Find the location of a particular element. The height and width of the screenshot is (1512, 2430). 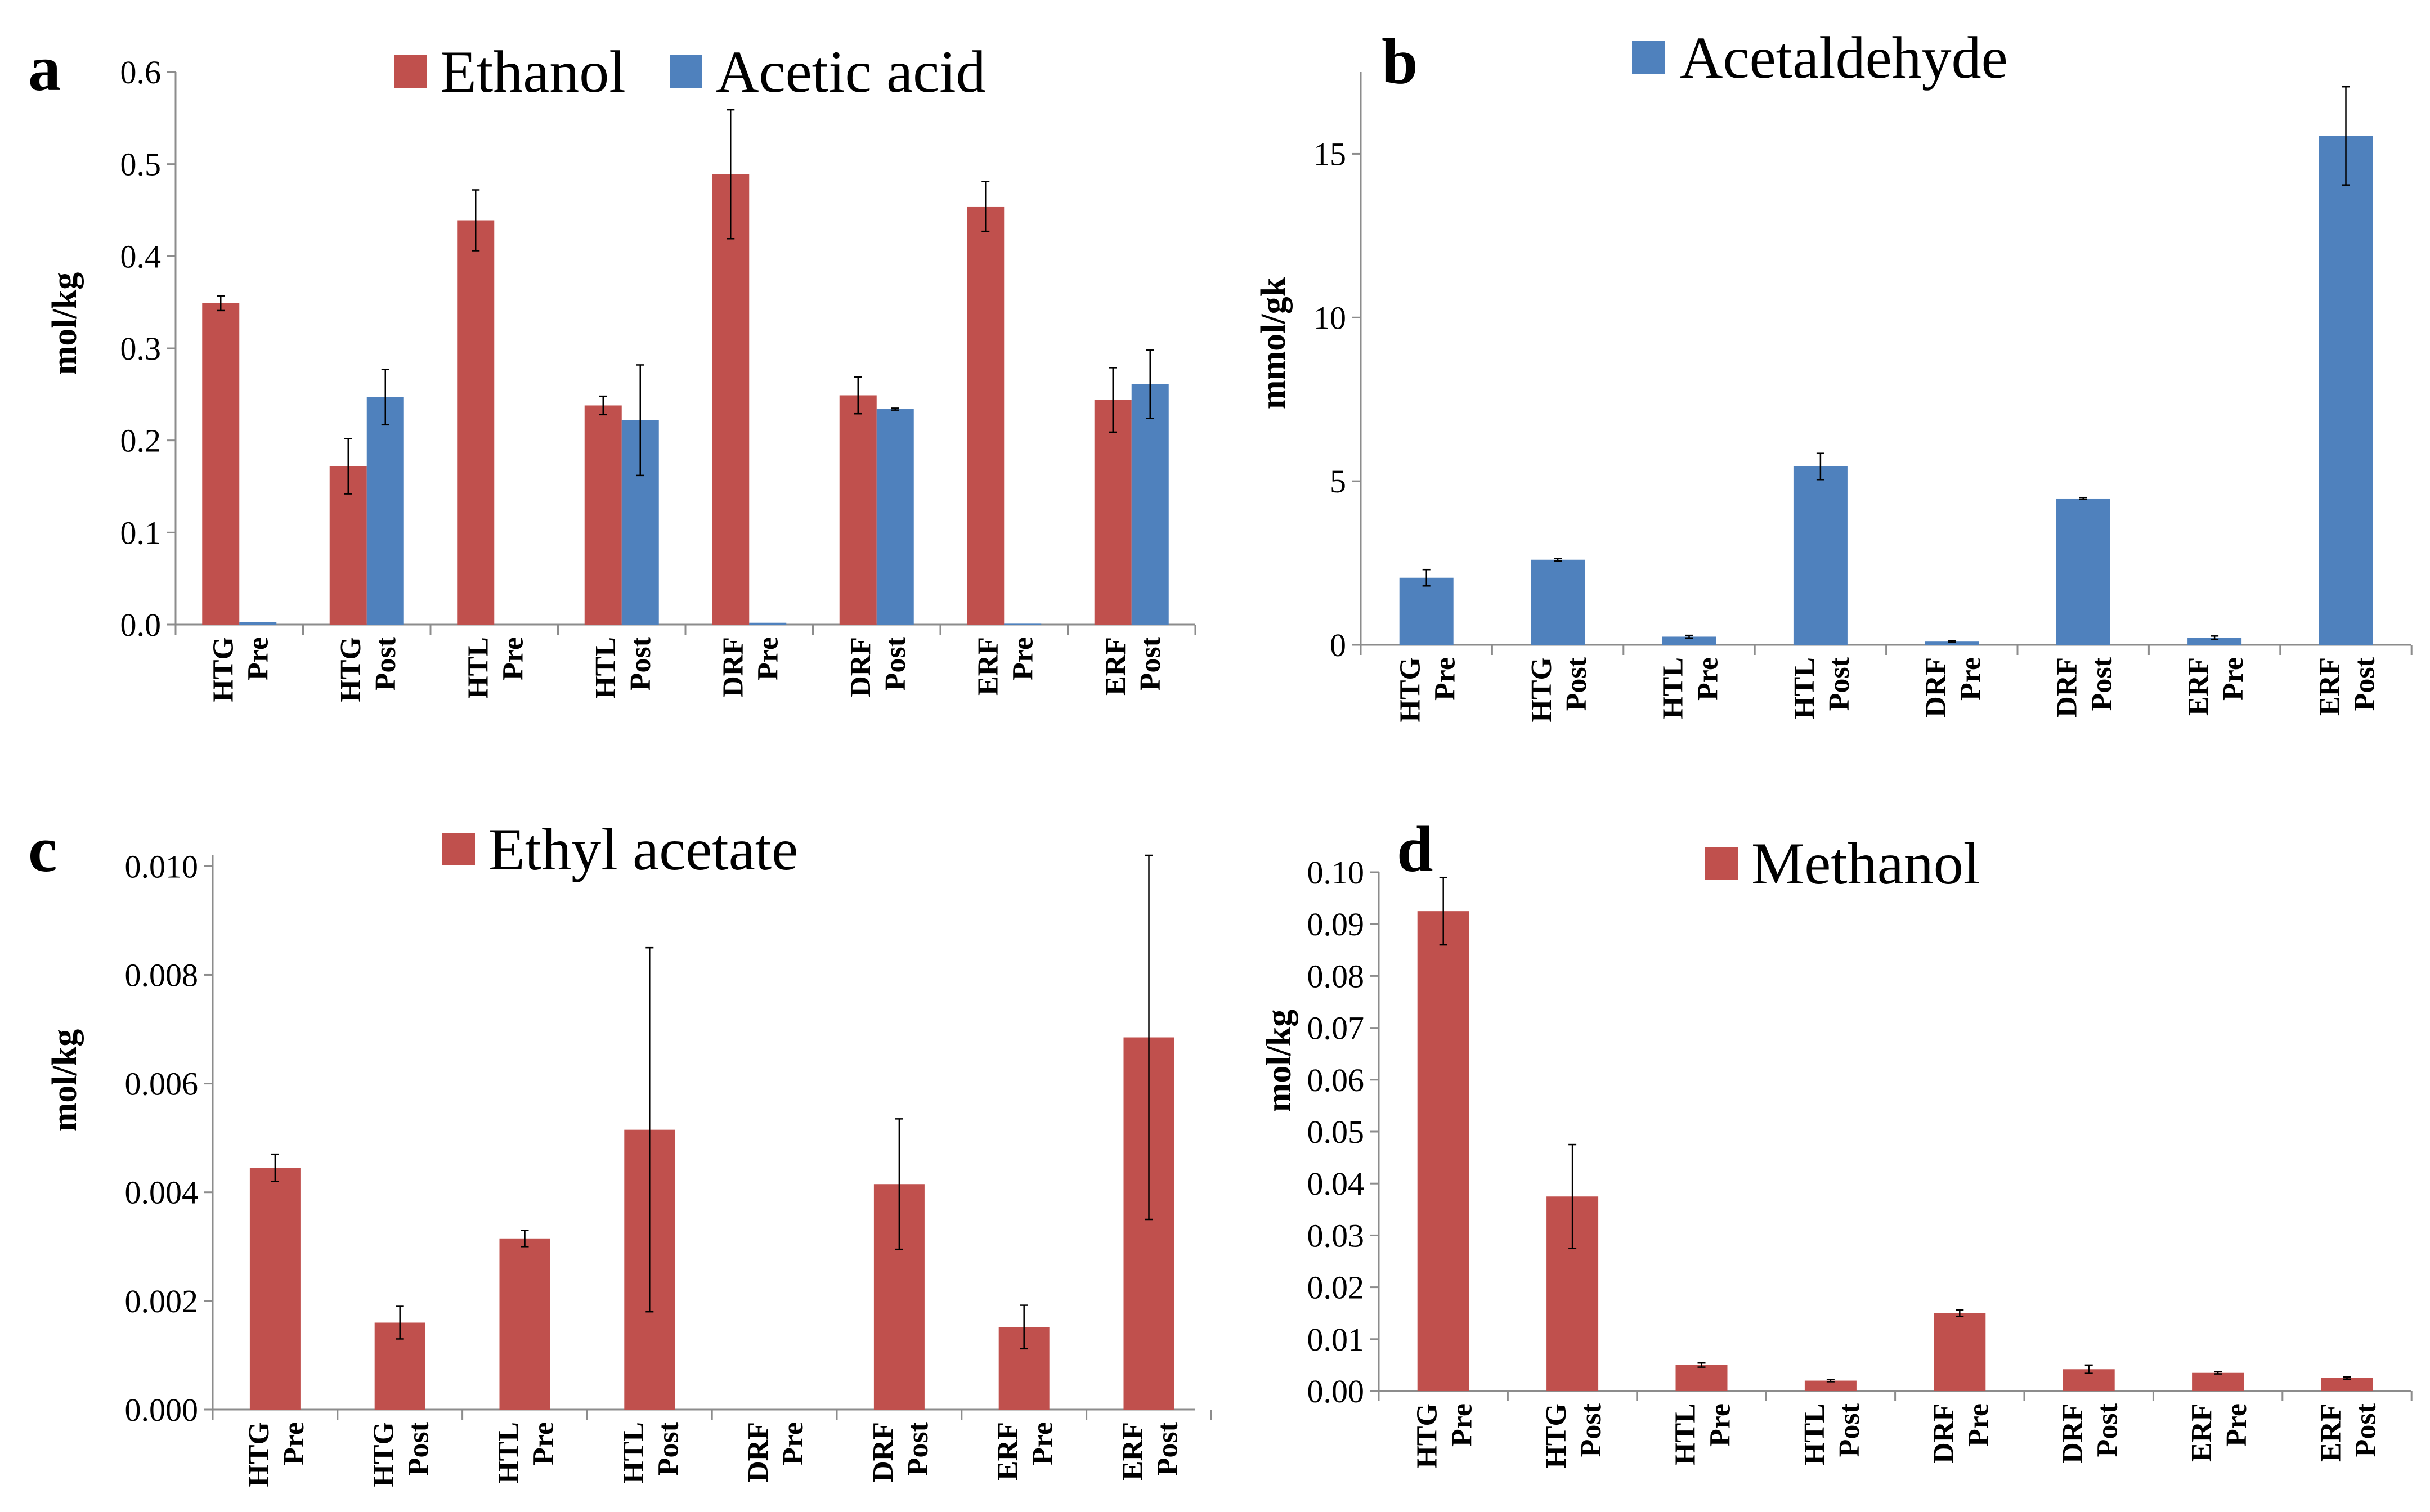

panel-letter: b is located at coordinates (1400, 62).